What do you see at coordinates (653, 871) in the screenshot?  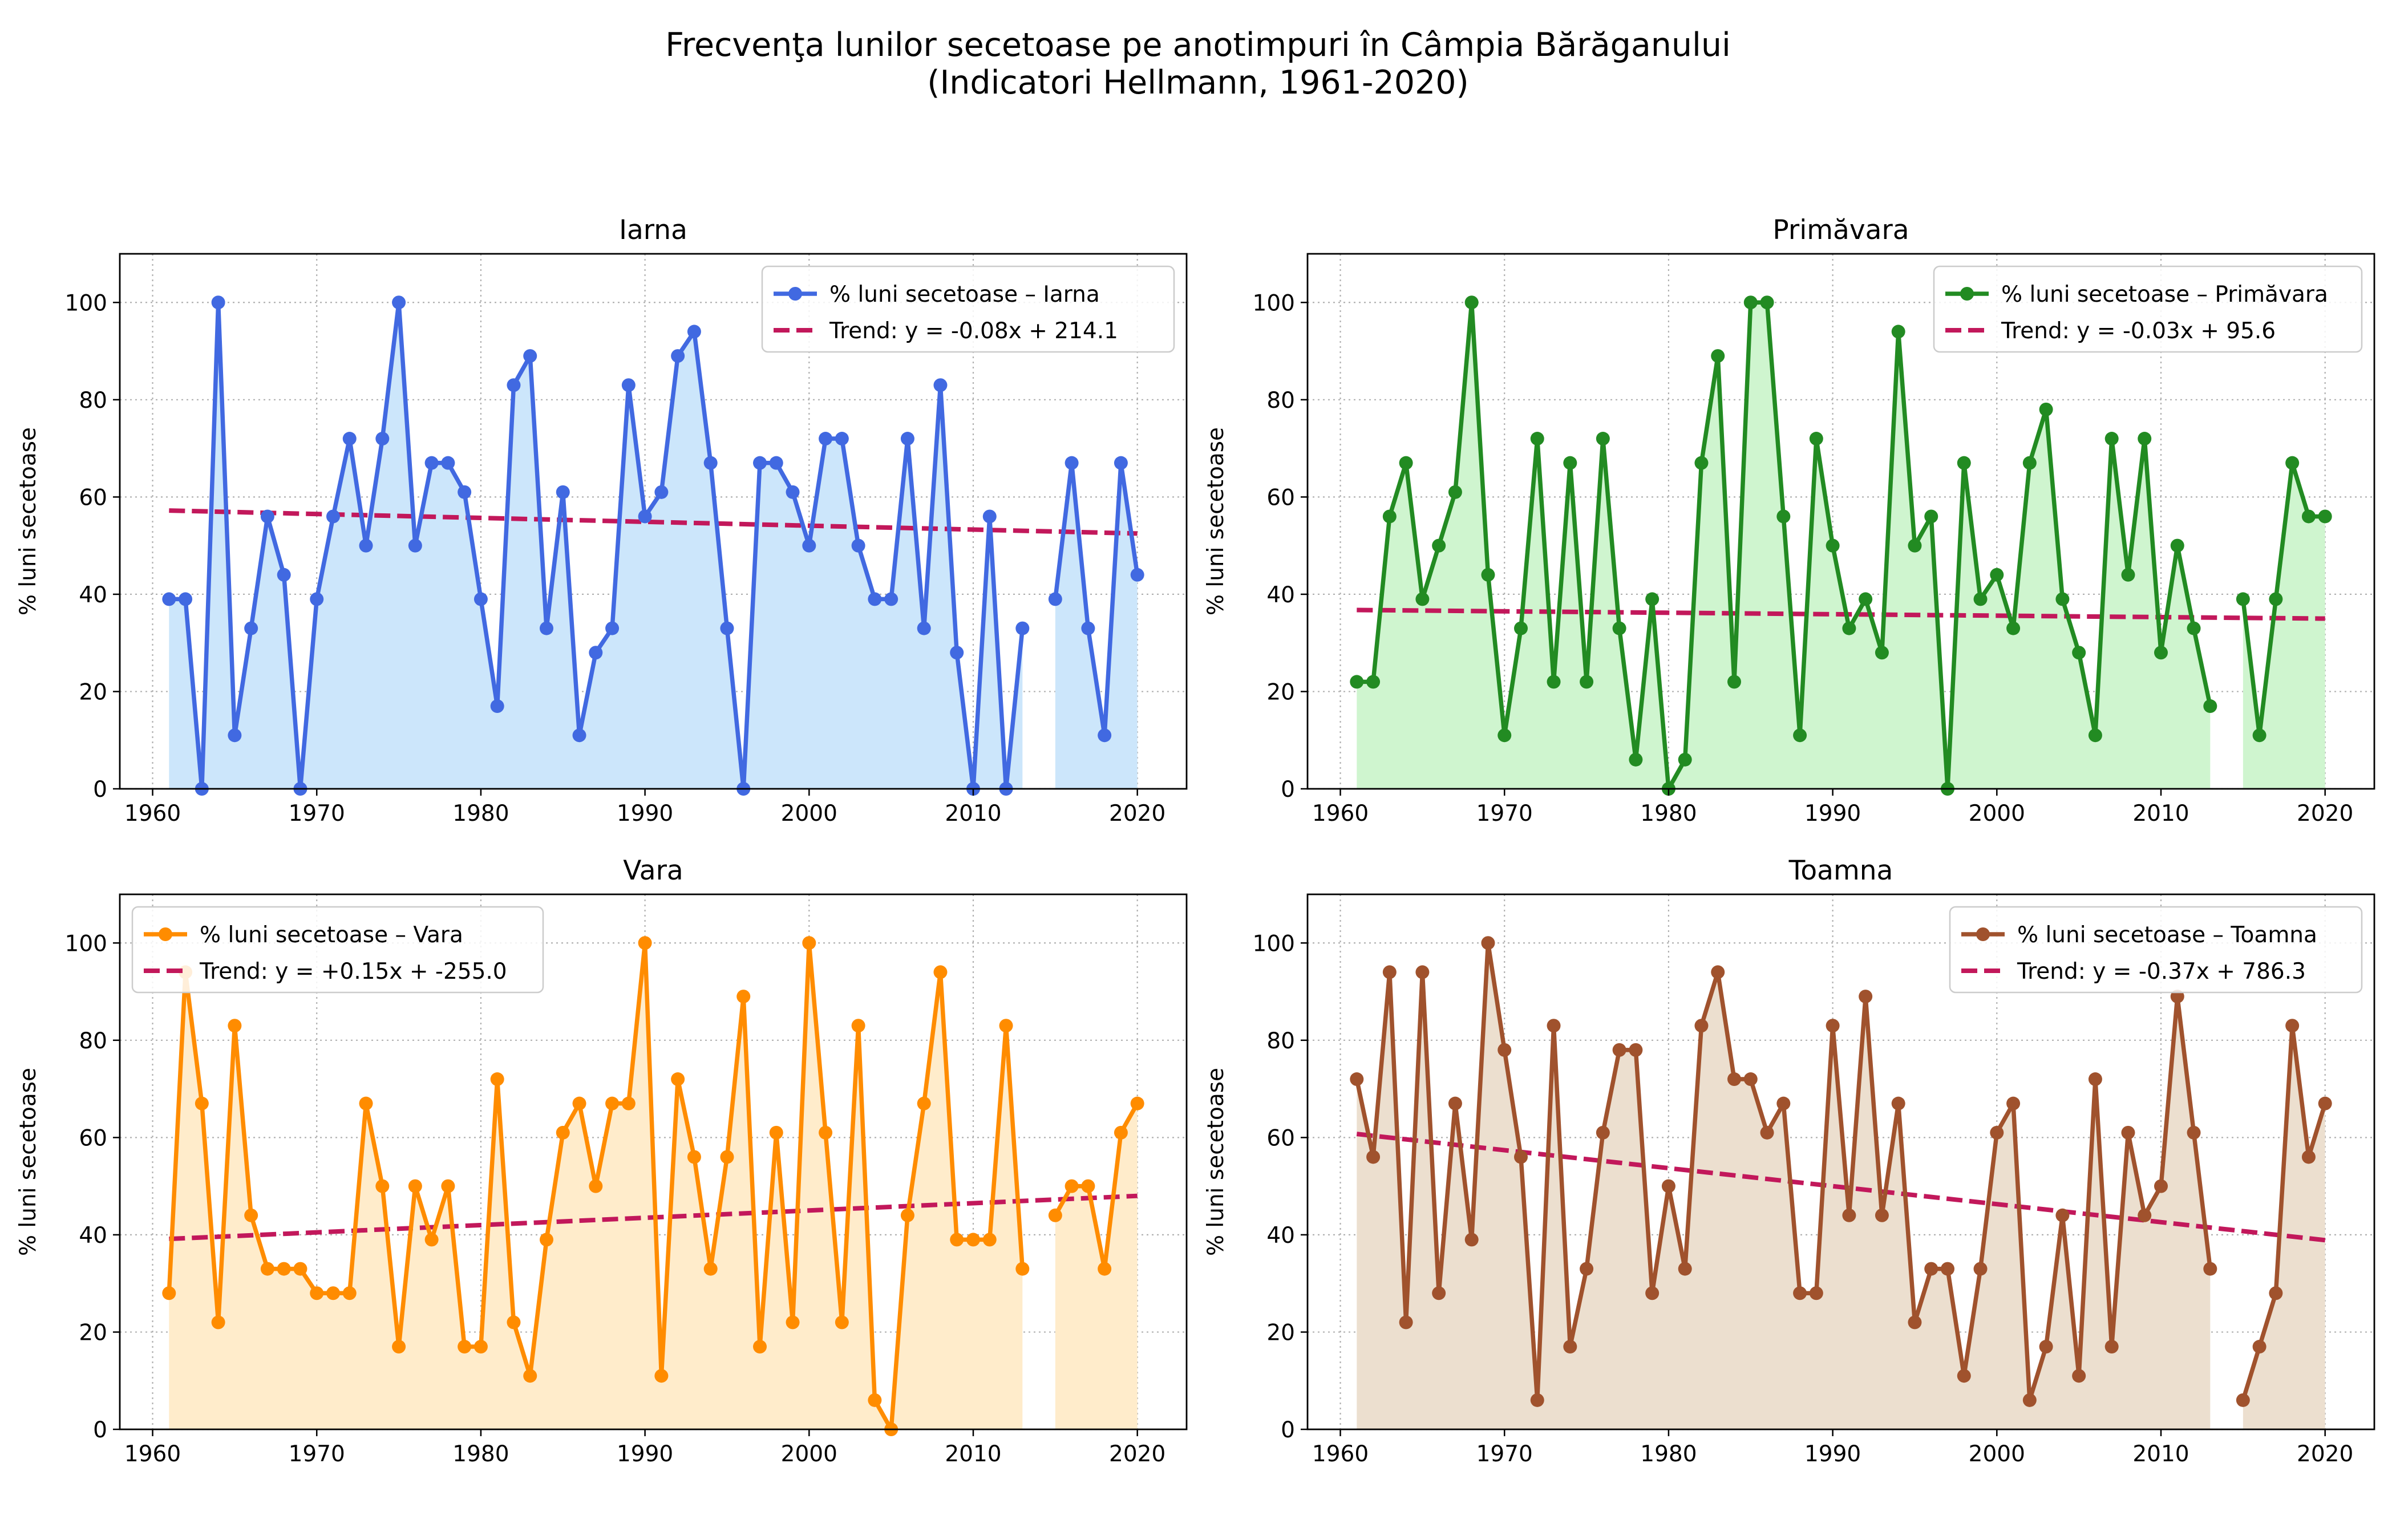 I see `panel-title: Vara` at bounding box center [653, 871].